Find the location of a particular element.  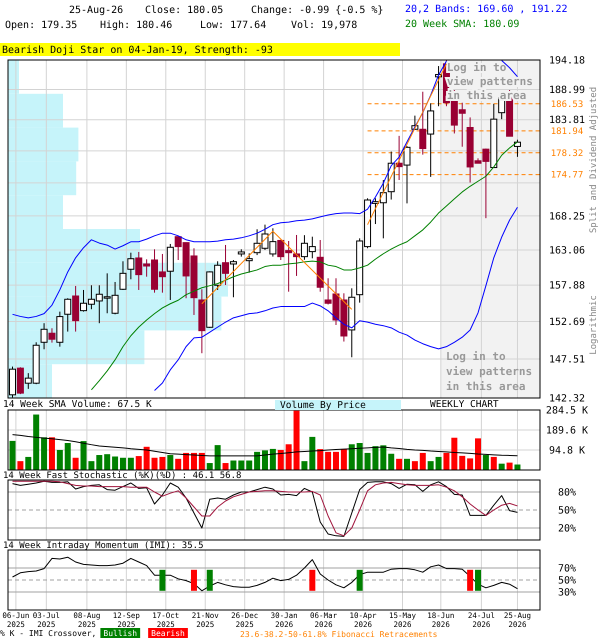

y-tick-label: 189.6 K is located at coordinates (567, 431).